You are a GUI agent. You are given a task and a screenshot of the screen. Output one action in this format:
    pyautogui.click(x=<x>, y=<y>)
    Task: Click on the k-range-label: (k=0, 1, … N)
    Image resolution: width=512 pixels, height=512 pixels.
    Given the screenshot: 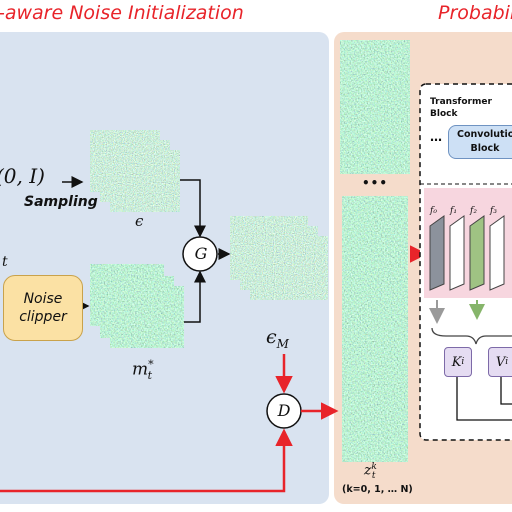 What is the action you would take?
    pyautogui.click(x=377, y=489)
    